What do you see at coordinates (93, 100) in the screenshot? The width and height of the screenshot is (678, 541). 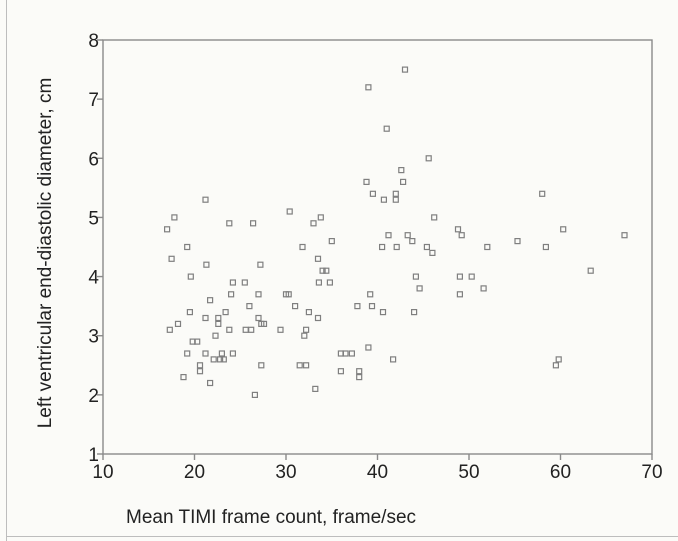 I see `y-tick-label: 7` at bounding box center [93, 100].